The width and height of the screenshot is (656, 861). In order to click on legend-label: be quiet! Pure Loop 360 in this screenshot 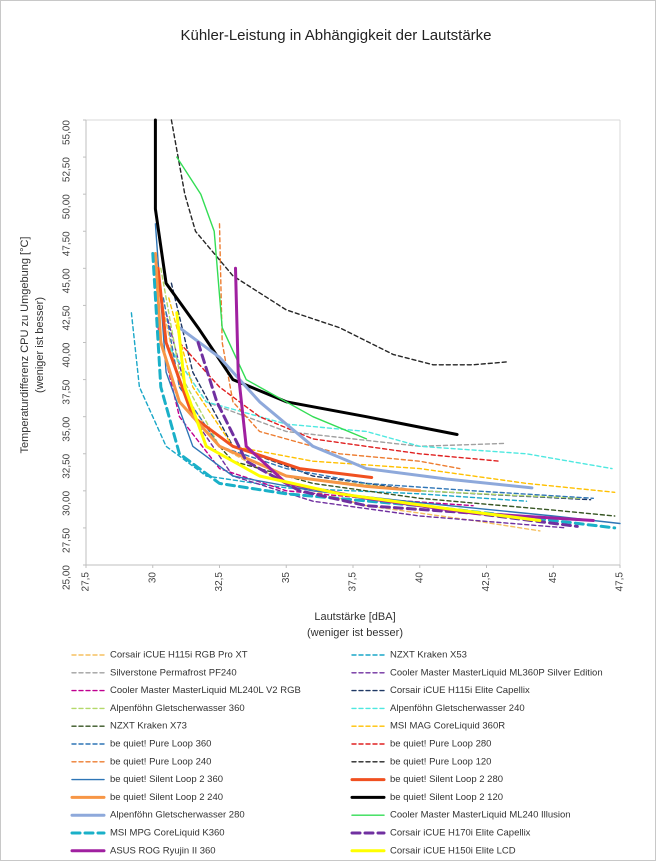, I will do `click(160, 744)`.